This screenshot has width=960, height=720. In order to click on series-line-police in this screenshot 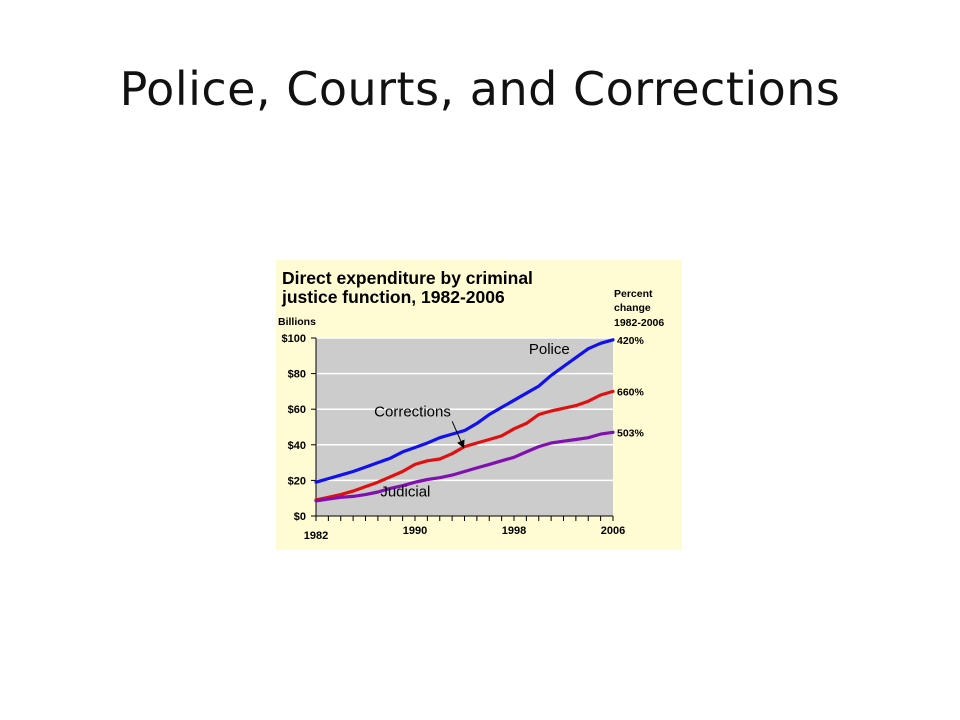, I will do `click(464, 411)`.